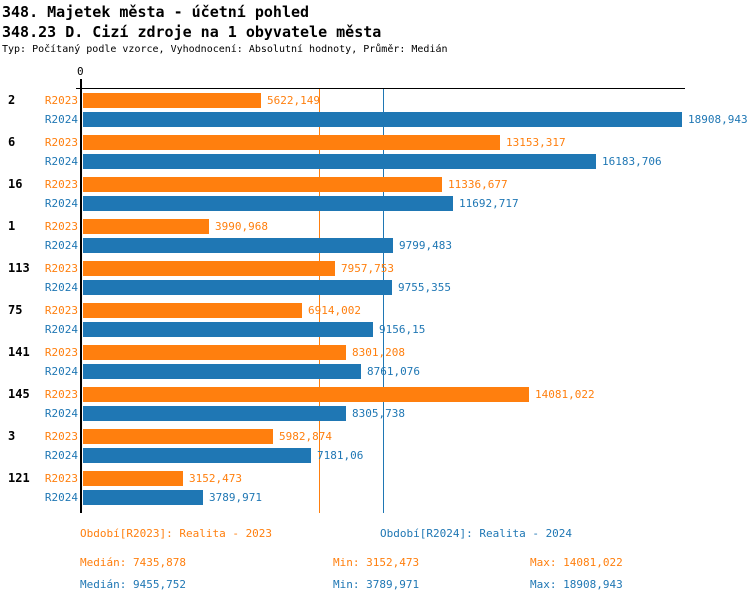 The height and width of the screenshot is (602, 750). What do you see at coordinates (15, 184) in the screenshot?
I see `category-label: 16` at bounding box center [15, 184].